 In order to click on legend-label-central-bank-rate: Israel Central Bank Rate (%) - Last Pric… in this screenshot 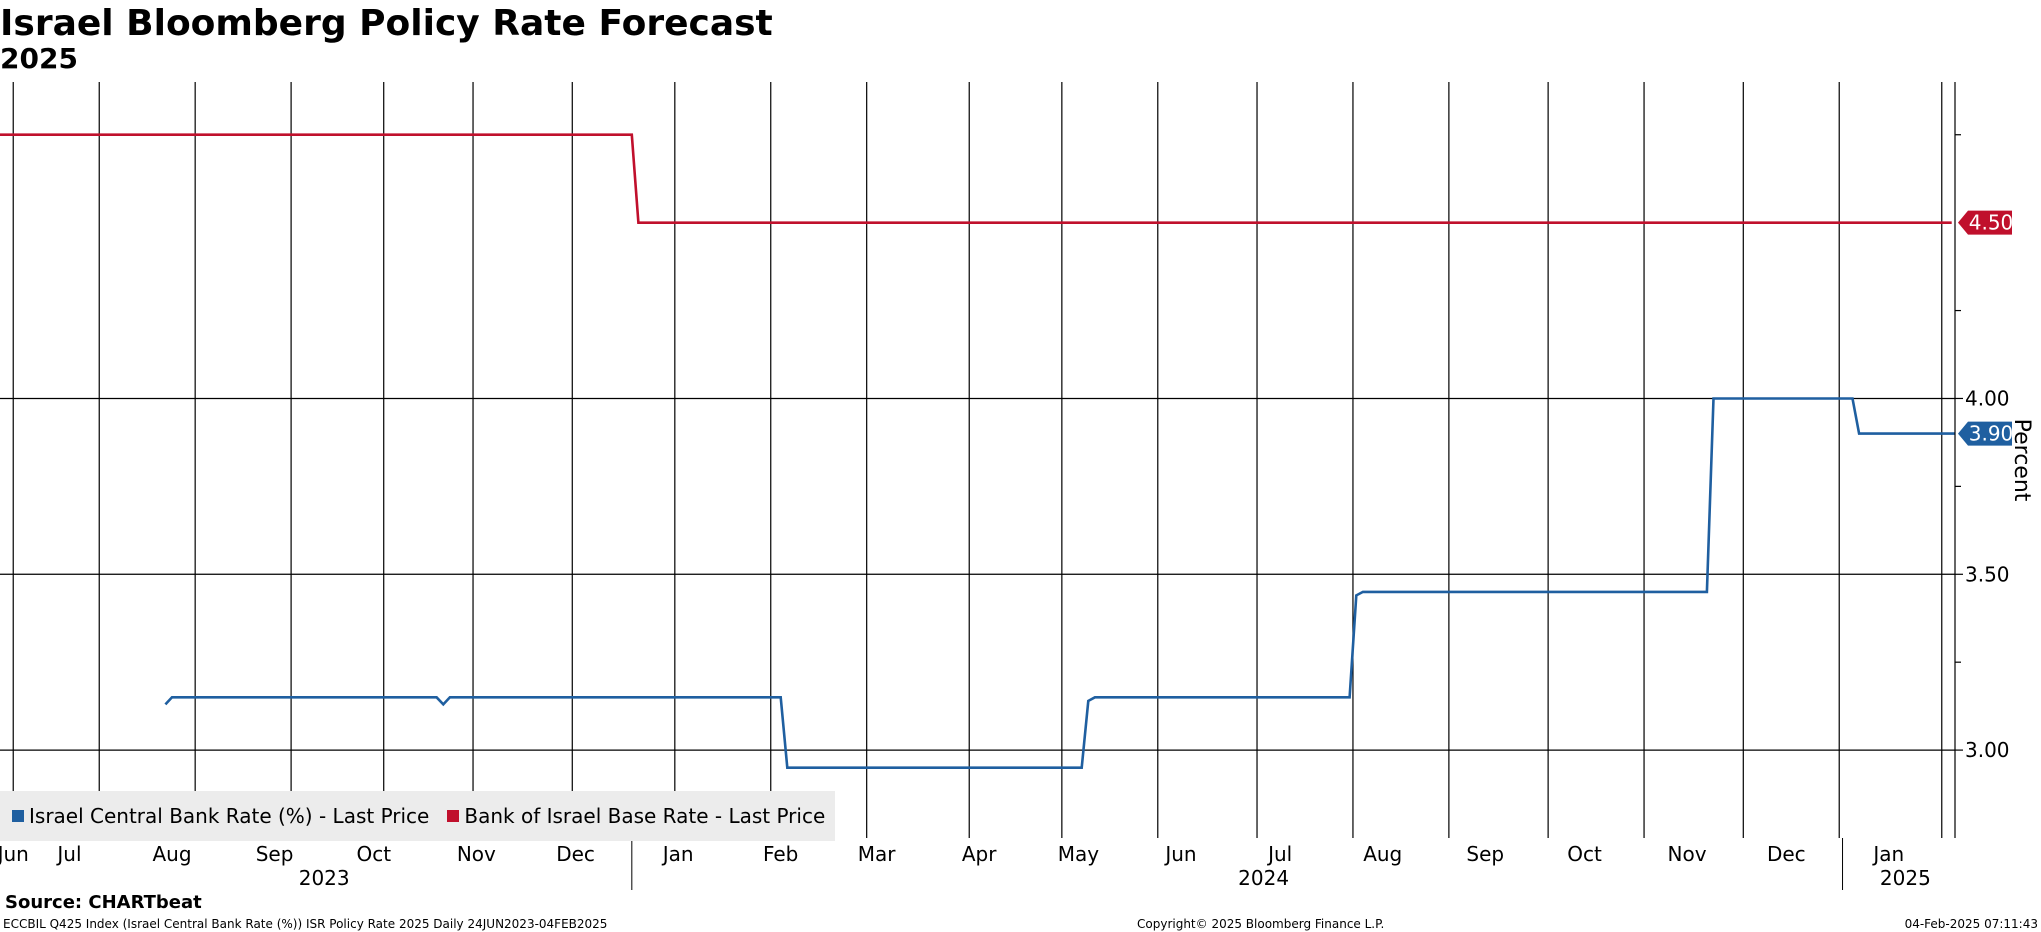, I will do `click(229, 816)`.